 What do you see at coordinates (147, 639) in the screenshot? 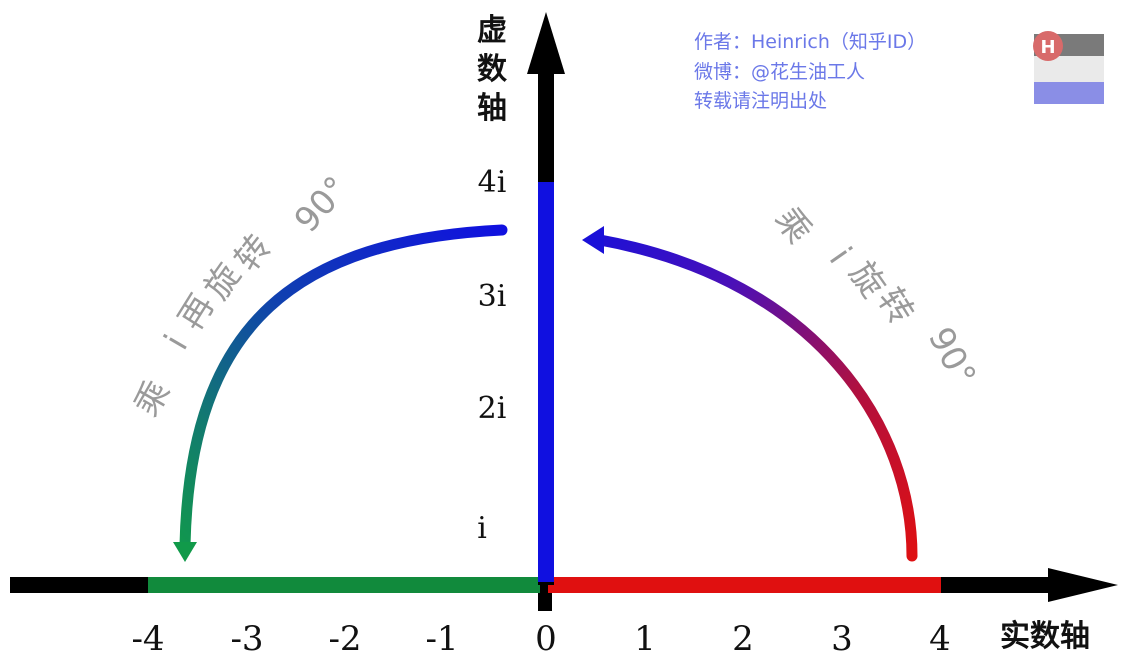
I see `real-tick-label: -4` at bounding box center [147, 639].